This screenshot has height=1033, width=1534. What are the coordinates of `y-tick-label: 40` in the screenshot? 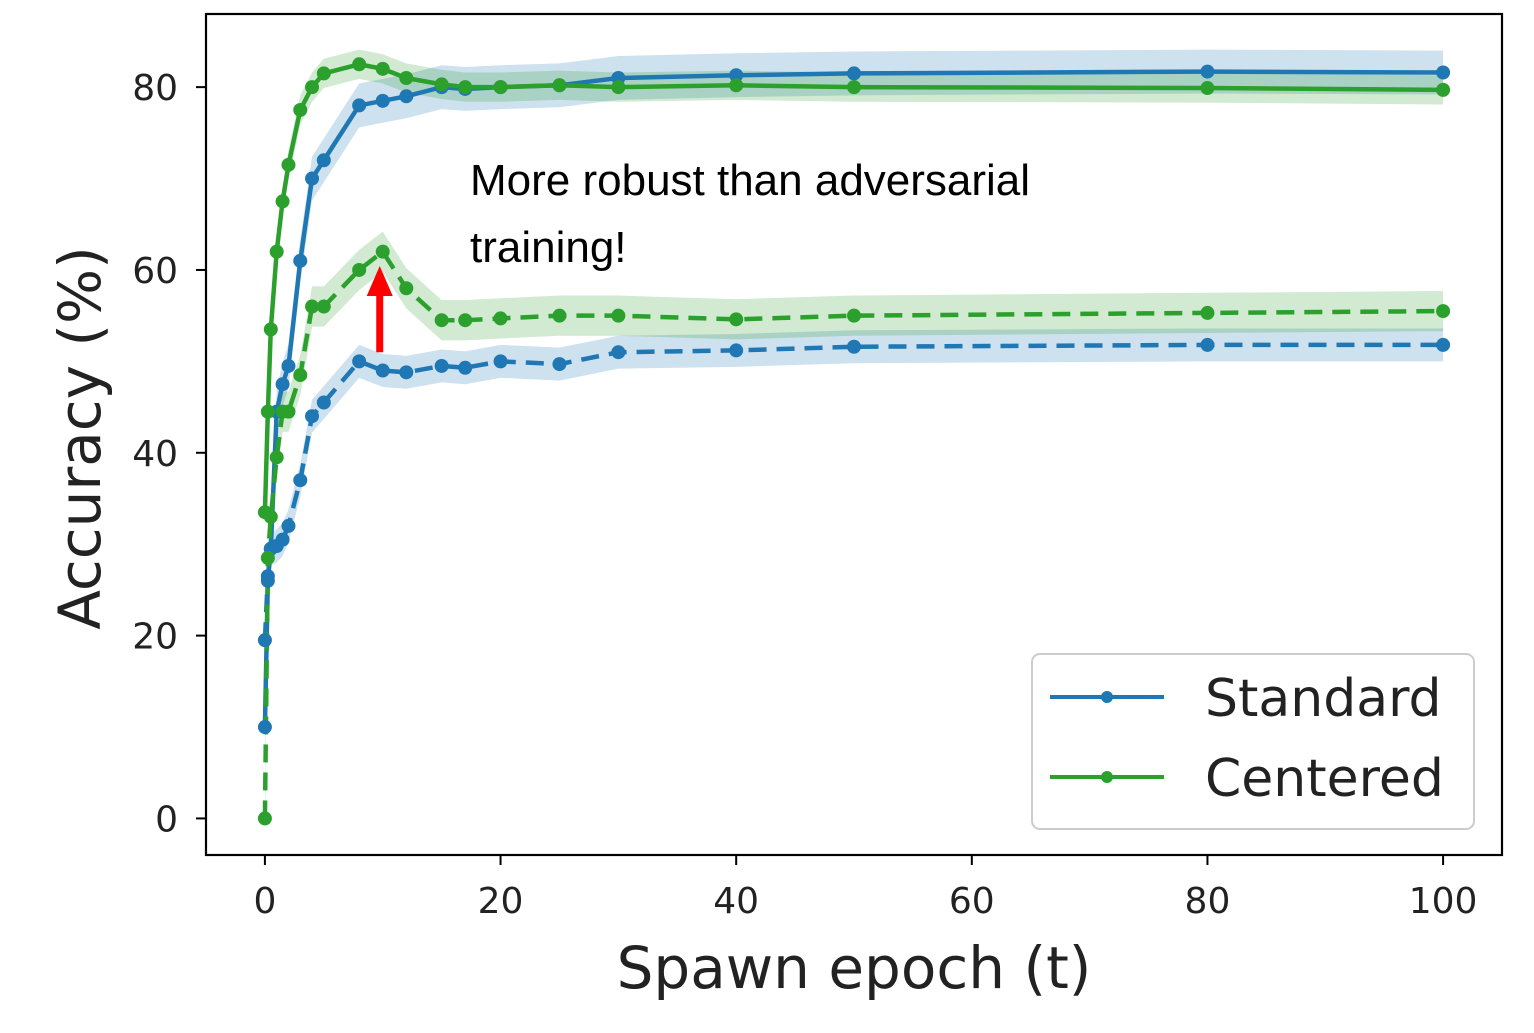 It's located at (155, 454).